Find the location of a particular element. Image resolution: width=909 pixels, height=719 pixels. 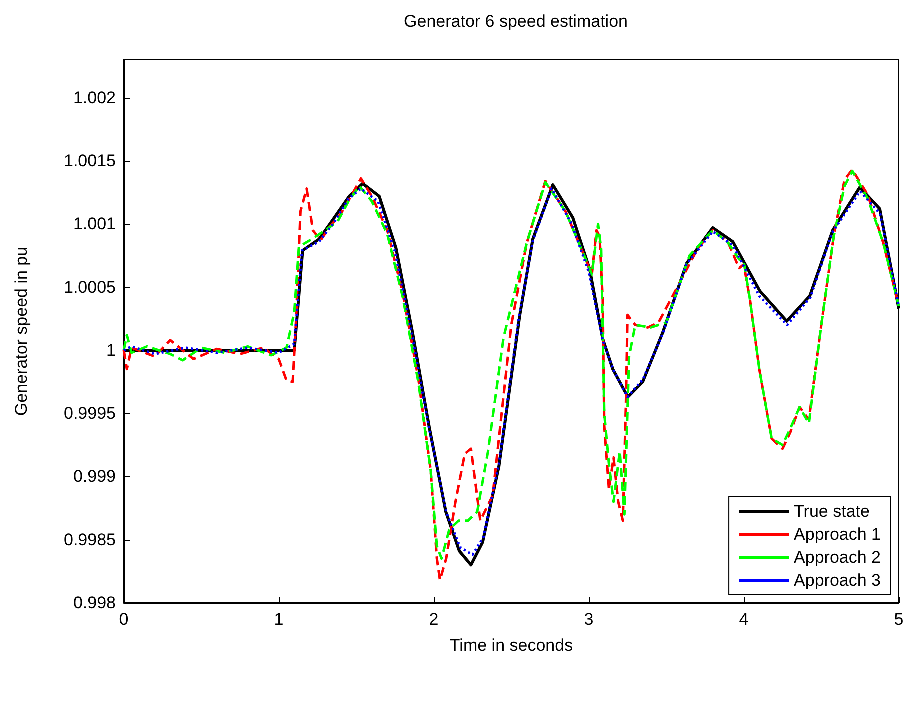

chart-title: Generator 6 speed estimation is located at coordinates (516, 21).